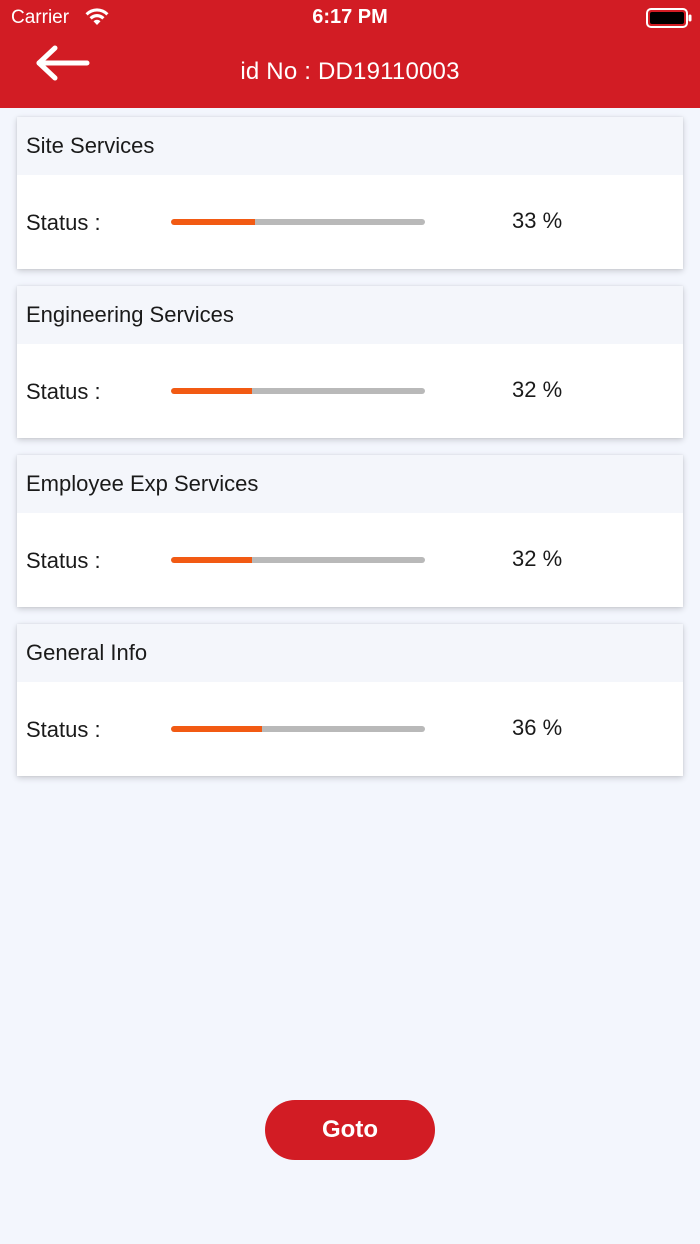  What do you see at coordinates (350, 146) in the screenshot?
I see `section-card-header: Site Services` at bounding box center [350, 146].